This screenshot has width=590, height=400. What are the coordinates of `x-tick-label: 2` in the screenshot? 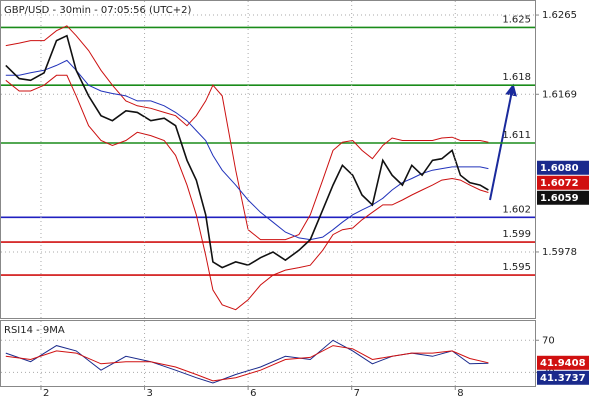 It's located at (46, 393).